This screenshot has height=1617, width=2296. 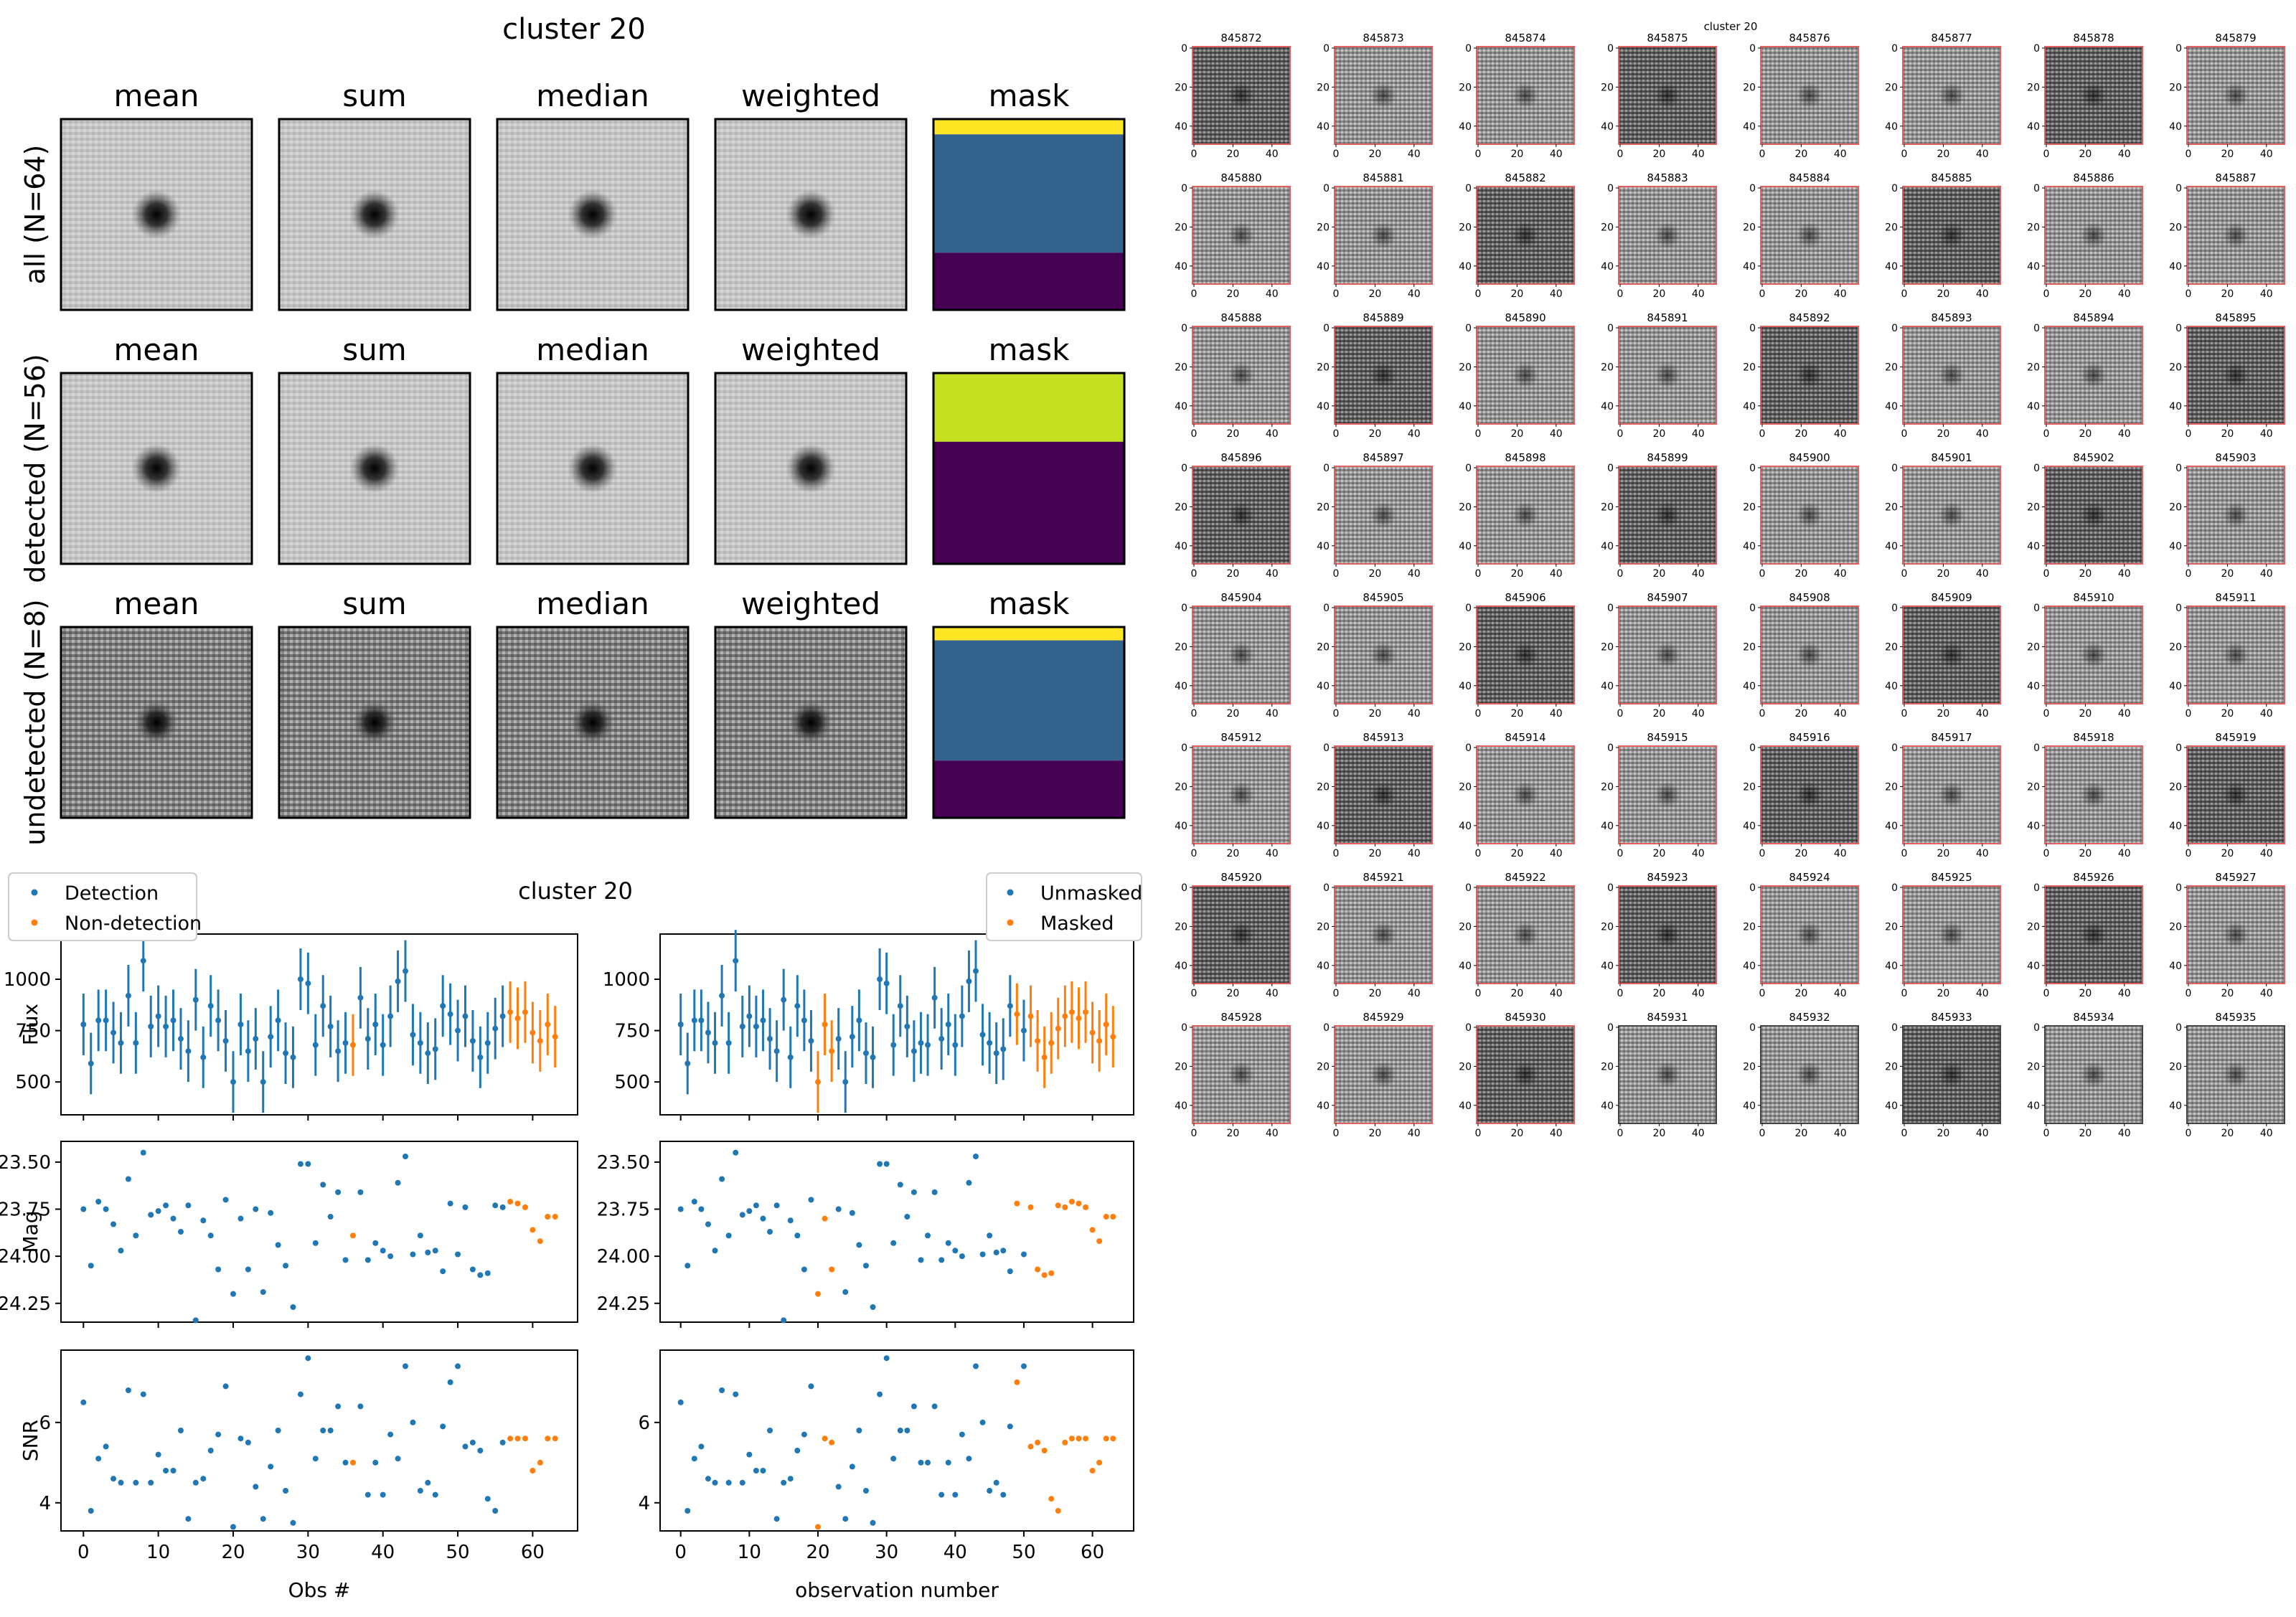 What do you see at coordinates (811, 349) in the screenshot?
I see `column-title: weighted` at bounding box center [811, 349].